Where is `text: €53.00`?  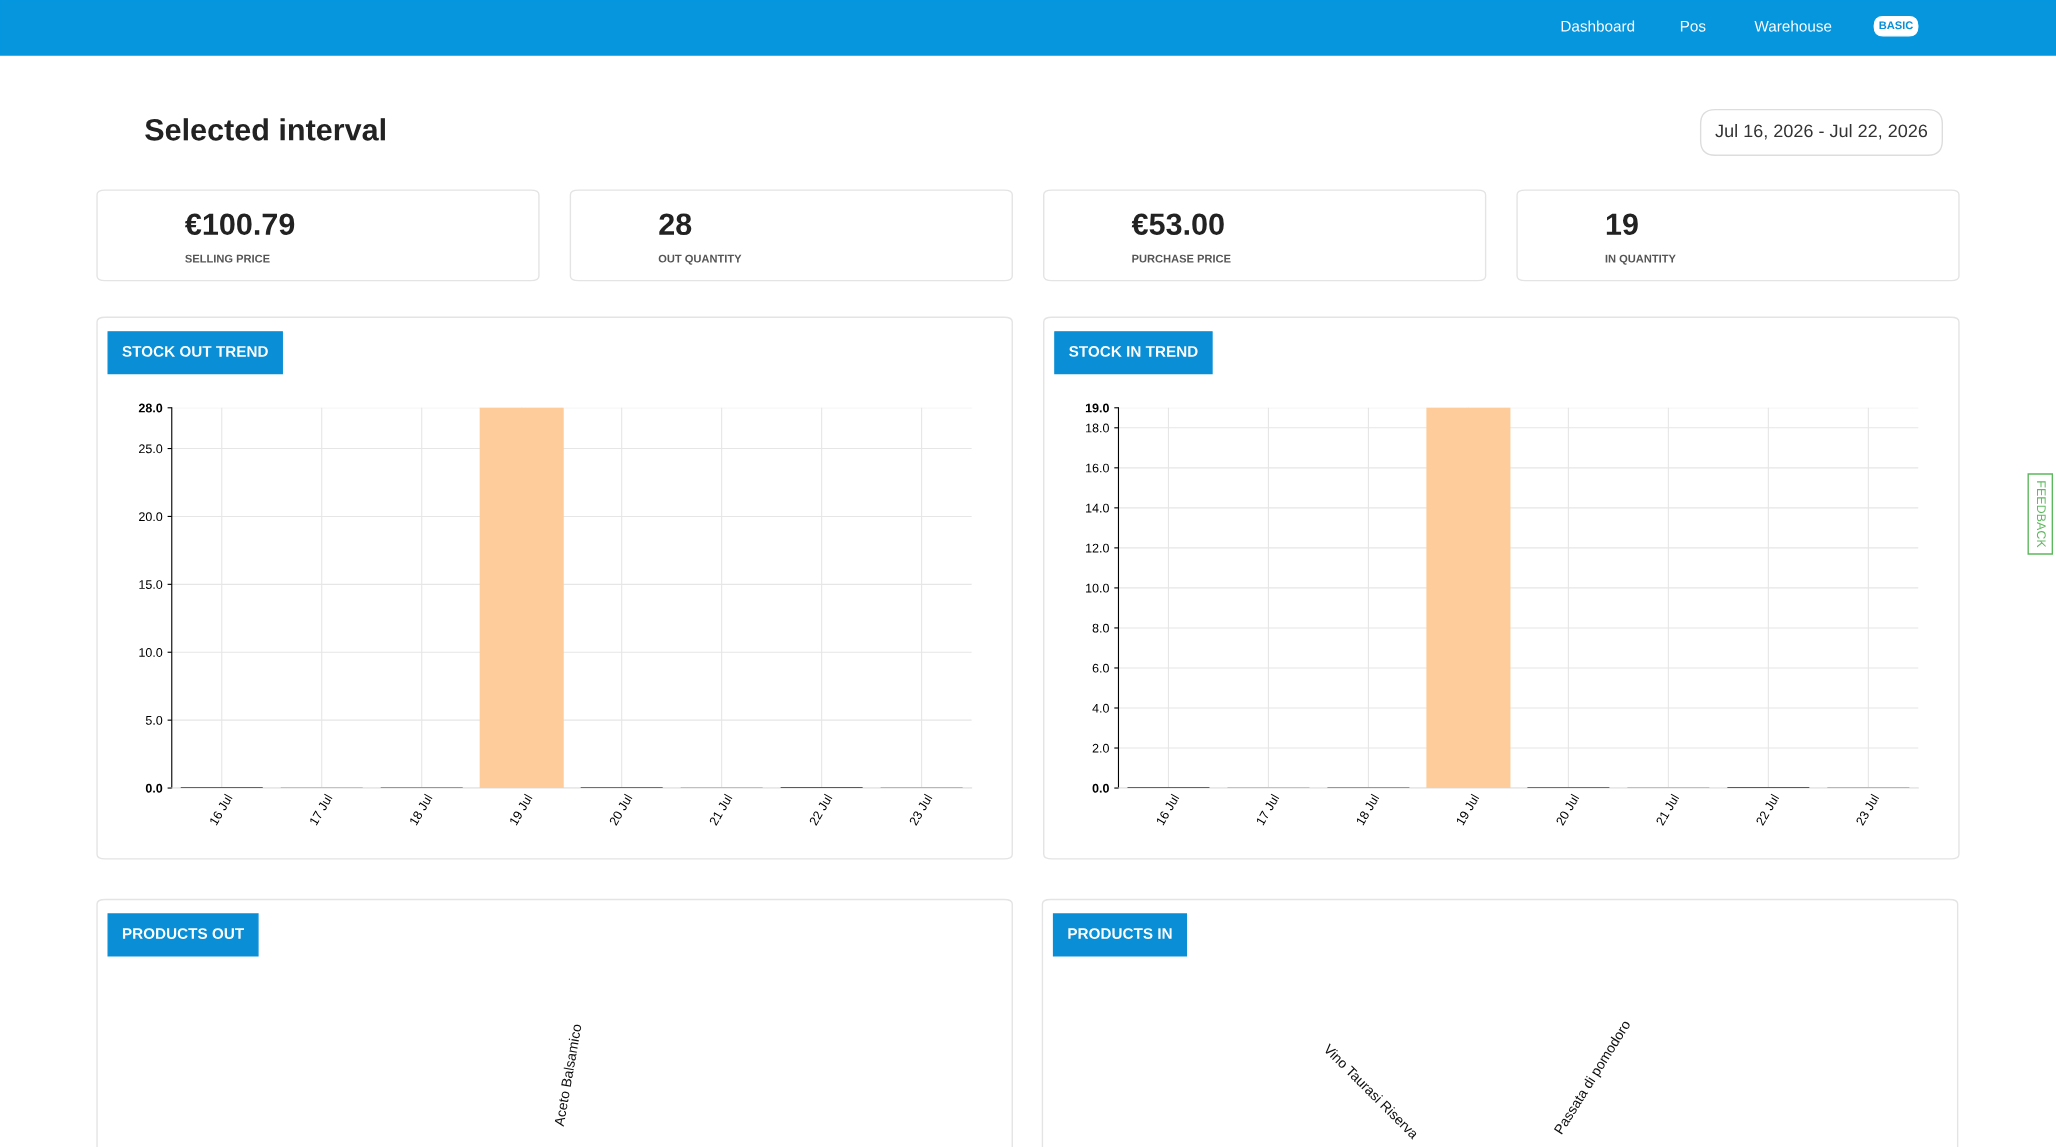
text: €53.00 is located at coordinates (1177, 224).